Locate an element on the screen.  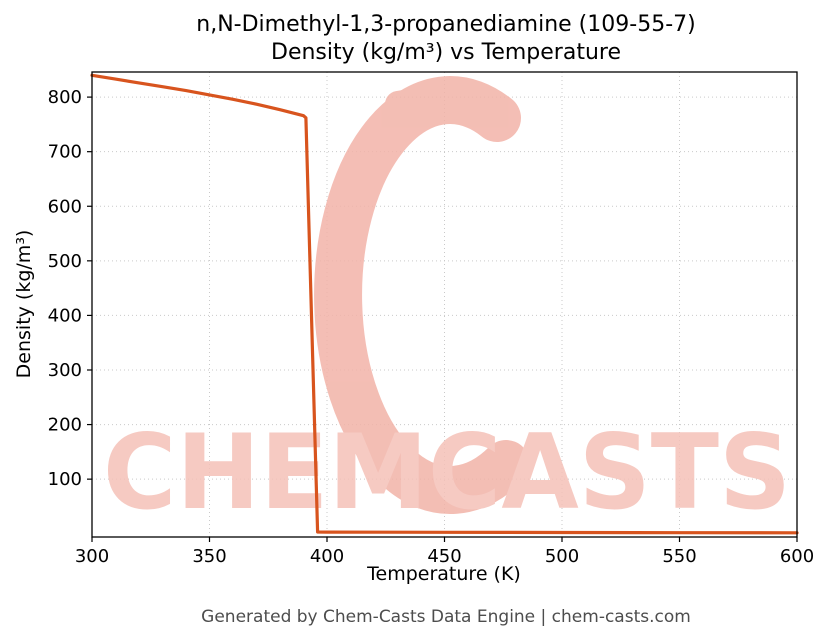
y-tick-label: 200 is located at coordinates (65, 425).